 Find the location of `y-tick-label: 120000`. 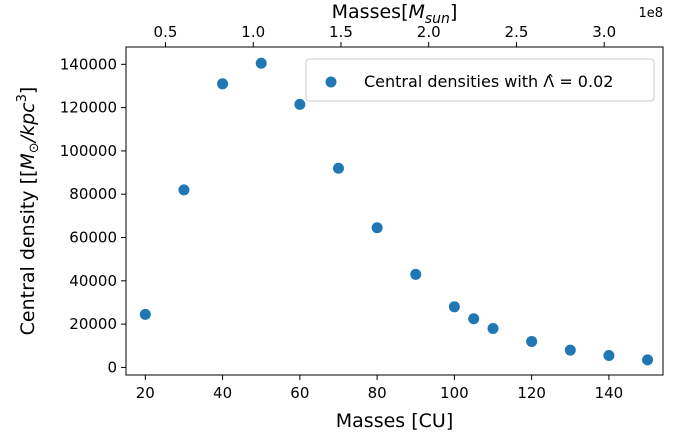

y-tick-label: 120000 is located at coordinates (88, 108).